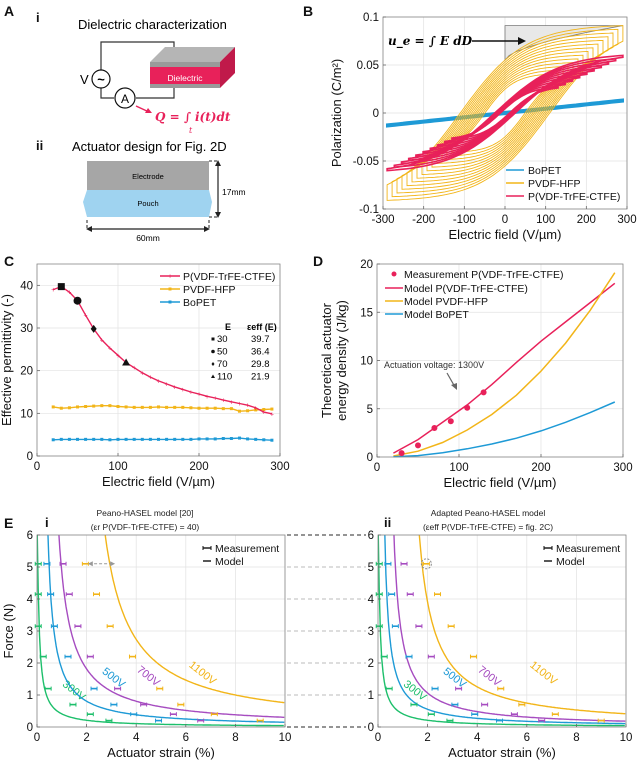 Image resolution: width=640 pixels, height=761 pixels. Describe the element at coordinates (366, 162) in the screenshot. I see `y-tick-label: -0.05` at that location.